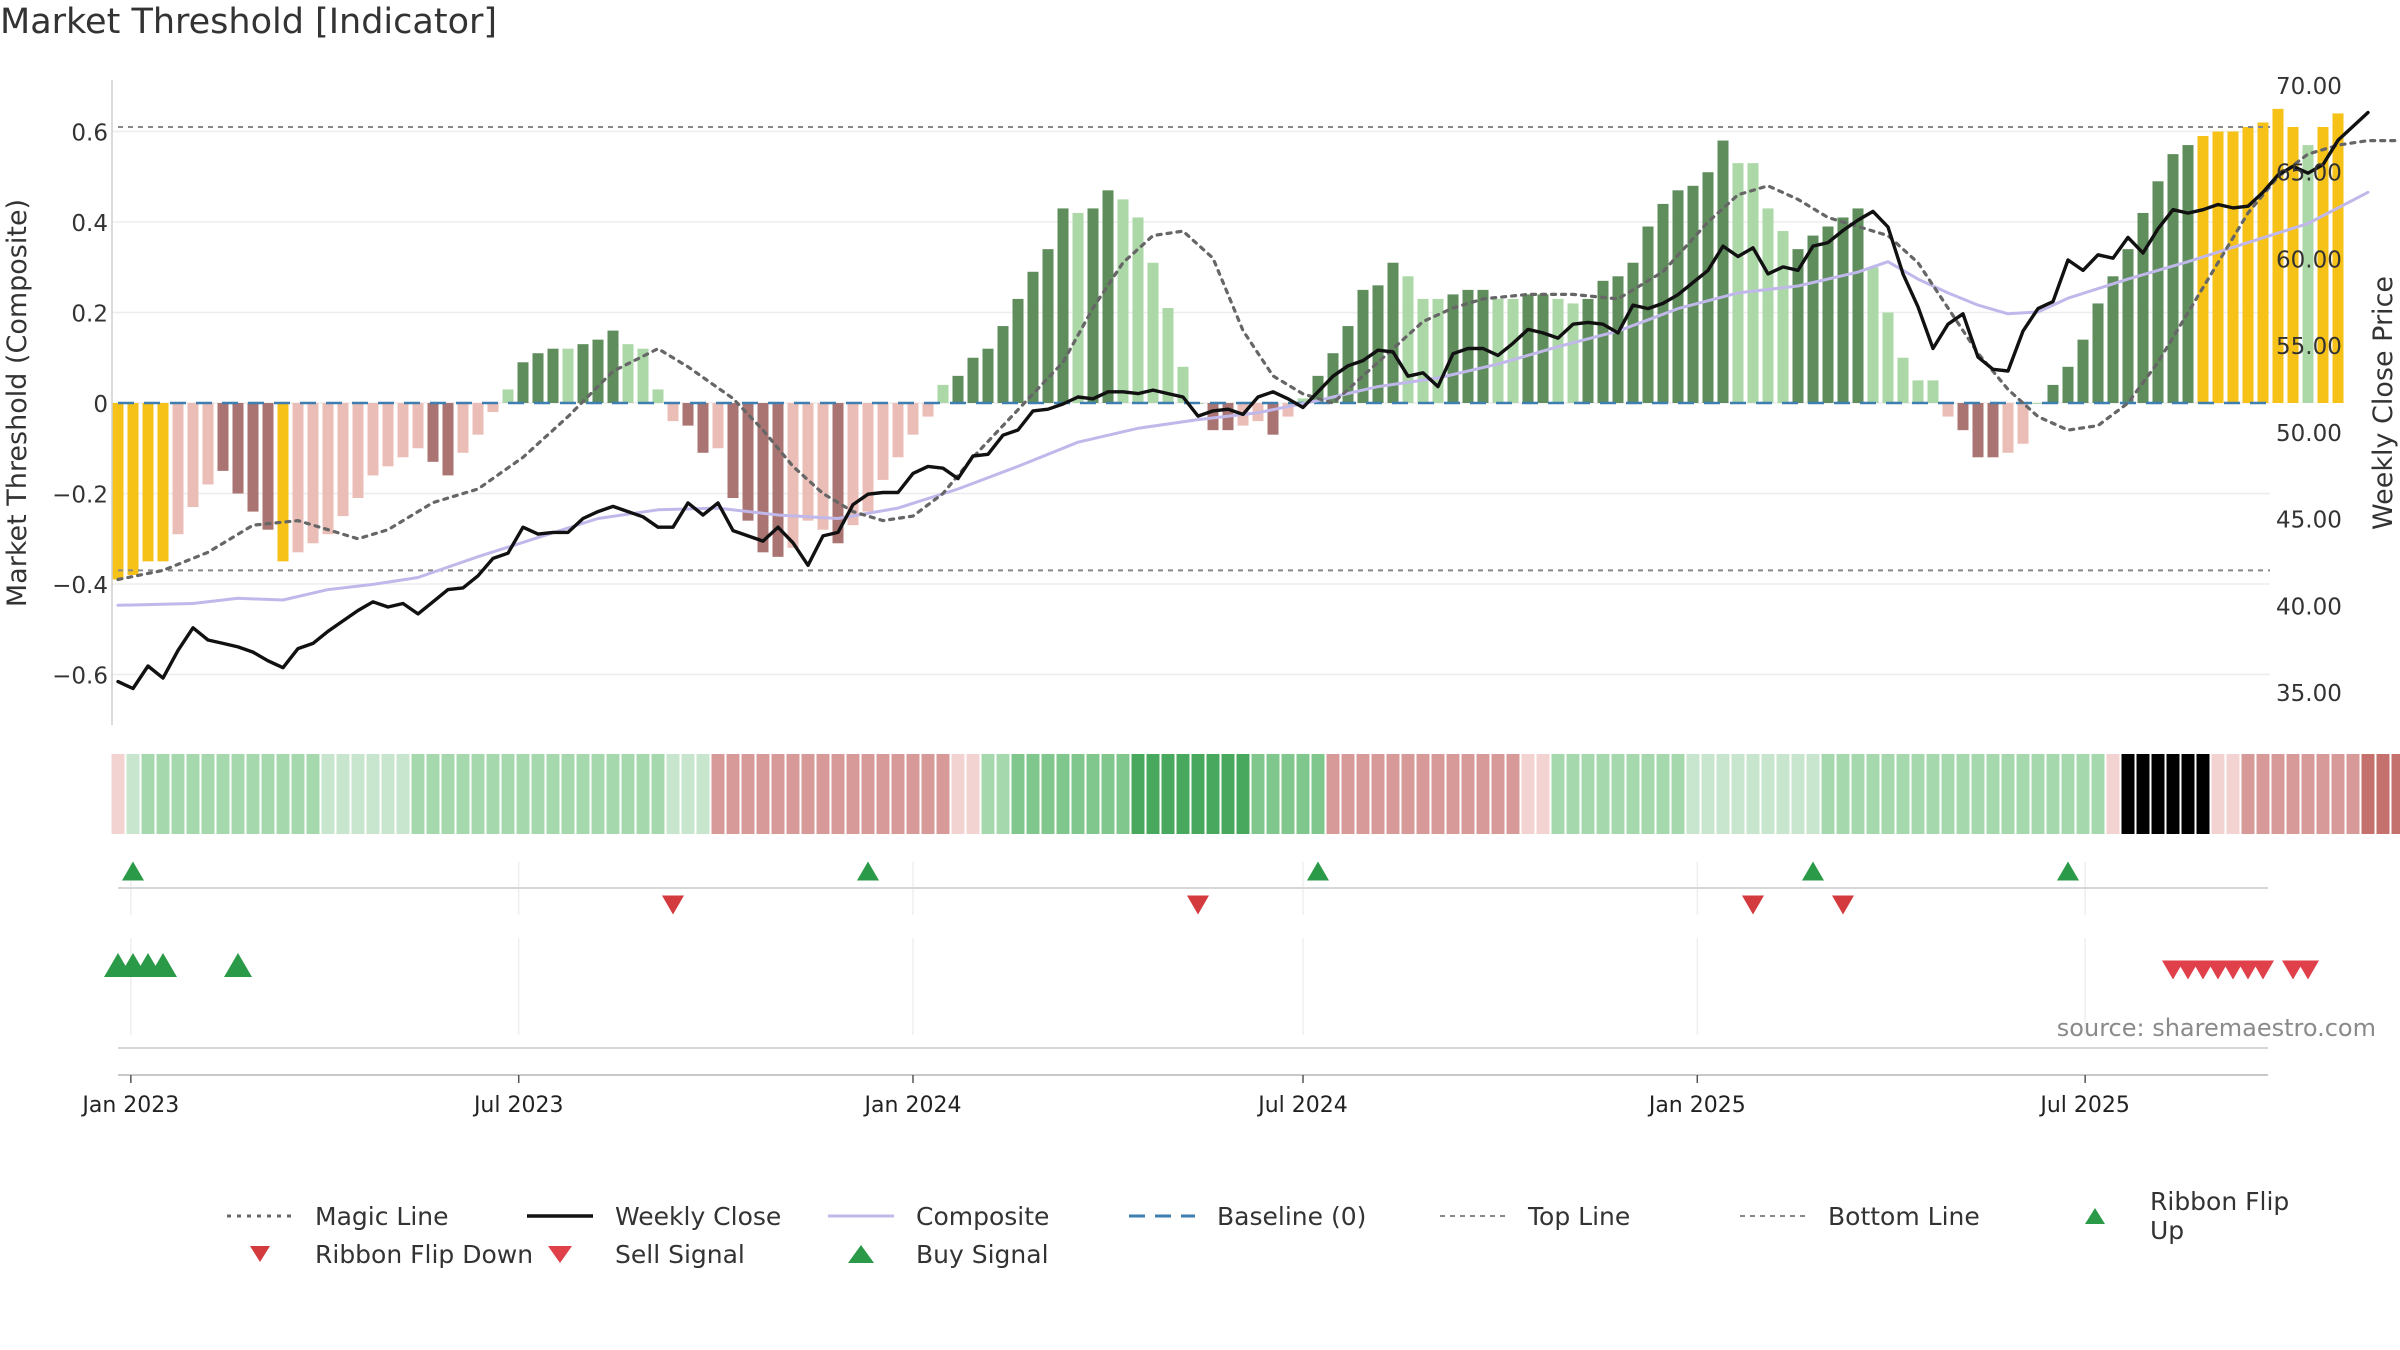 The height and width of the screenshot is (1350, 2400). I want to click on y-tick-label: −0.4, so click(80, 586).